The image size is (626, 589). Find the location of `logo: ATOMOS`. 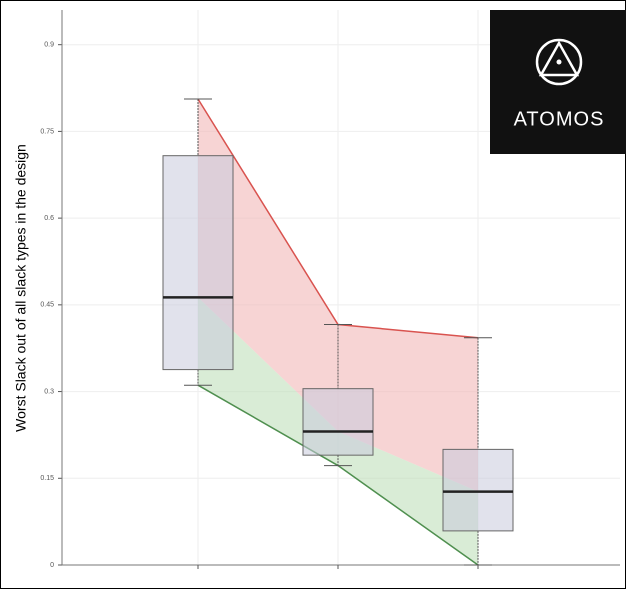

logo: ATOMOS is located at coordinates (558, 82).